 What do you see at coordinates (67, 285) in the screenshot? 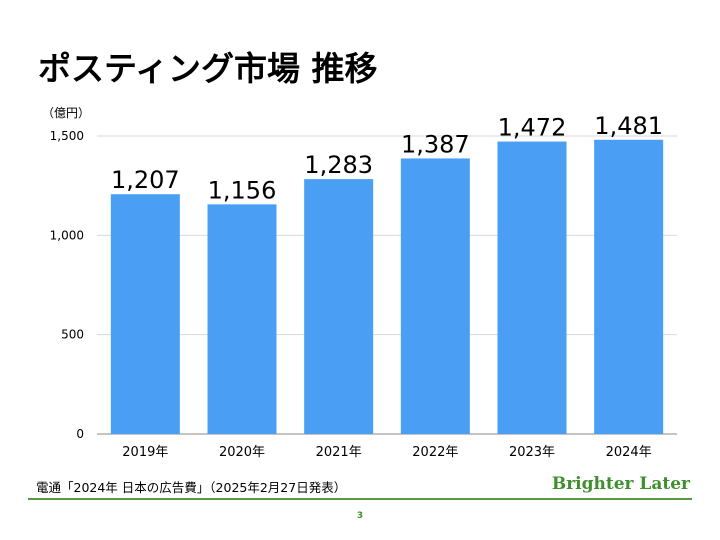
I see `y-axis-ticks: 0 500 1,000 1,500` at bounding box center [67, 285].